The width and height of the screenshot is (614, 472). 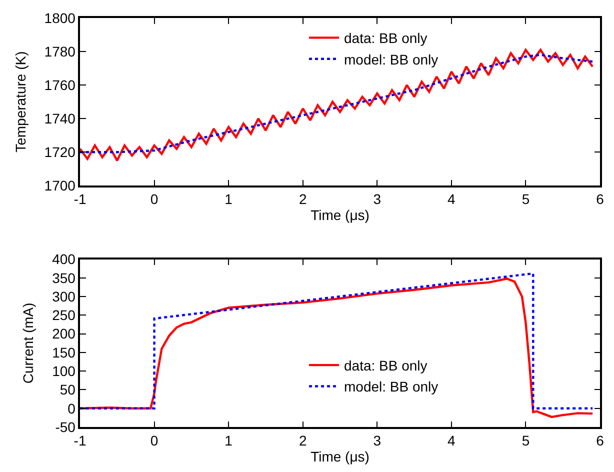 I want to click on y-tick-label: 100, so click(x=64, y=371).